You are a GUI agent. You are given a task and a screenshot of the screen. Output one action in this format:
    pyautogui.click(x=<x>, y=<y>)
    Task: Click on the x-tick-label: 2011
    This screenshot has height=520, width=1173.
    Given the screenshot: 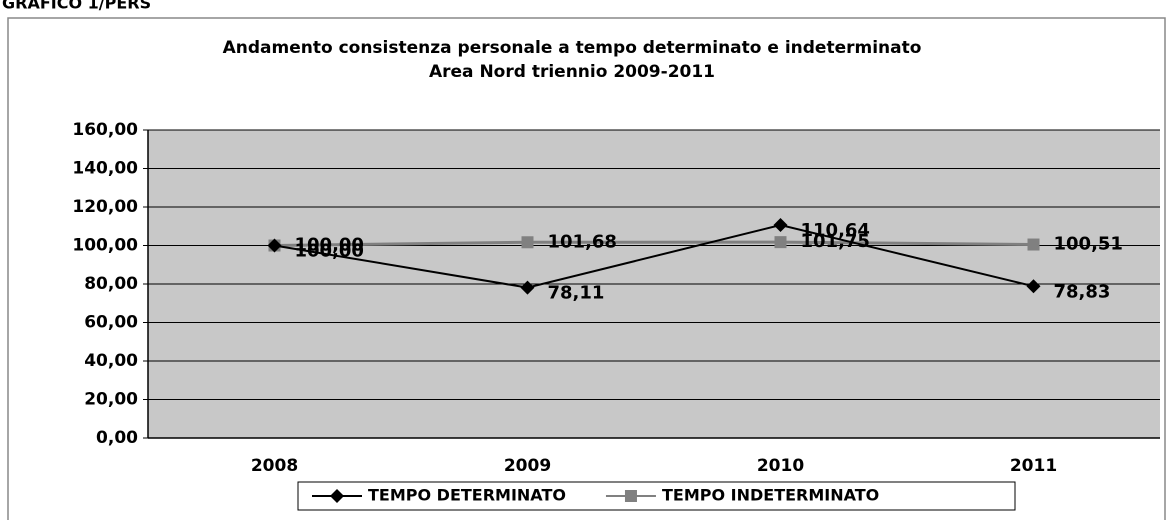 What is the action you would take?
    pyautogui.click(x=1033, y=466)
    